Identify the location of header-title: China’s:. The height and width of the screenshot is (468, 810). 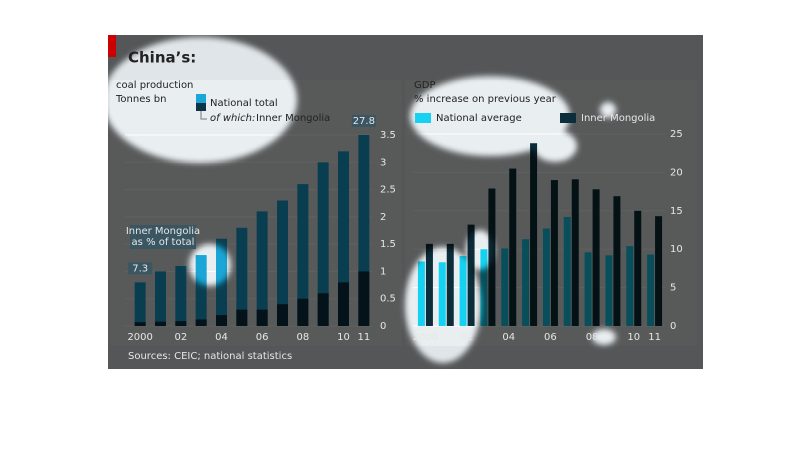
(162, 58).